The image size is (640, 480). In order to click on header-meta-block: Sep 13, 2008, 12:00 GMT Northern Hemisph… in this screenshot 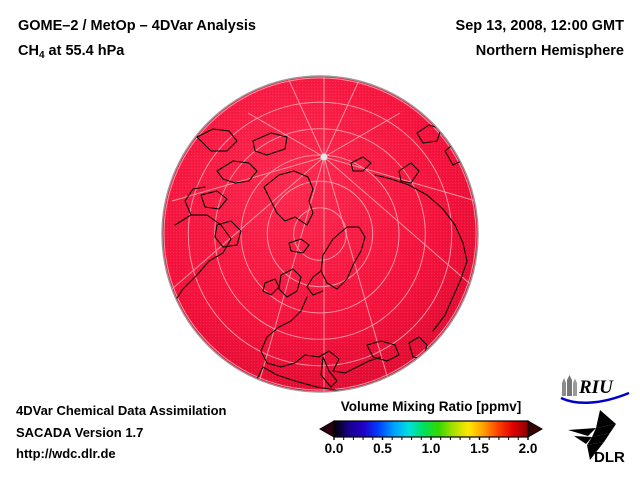, I will do `click(540, 39)`.